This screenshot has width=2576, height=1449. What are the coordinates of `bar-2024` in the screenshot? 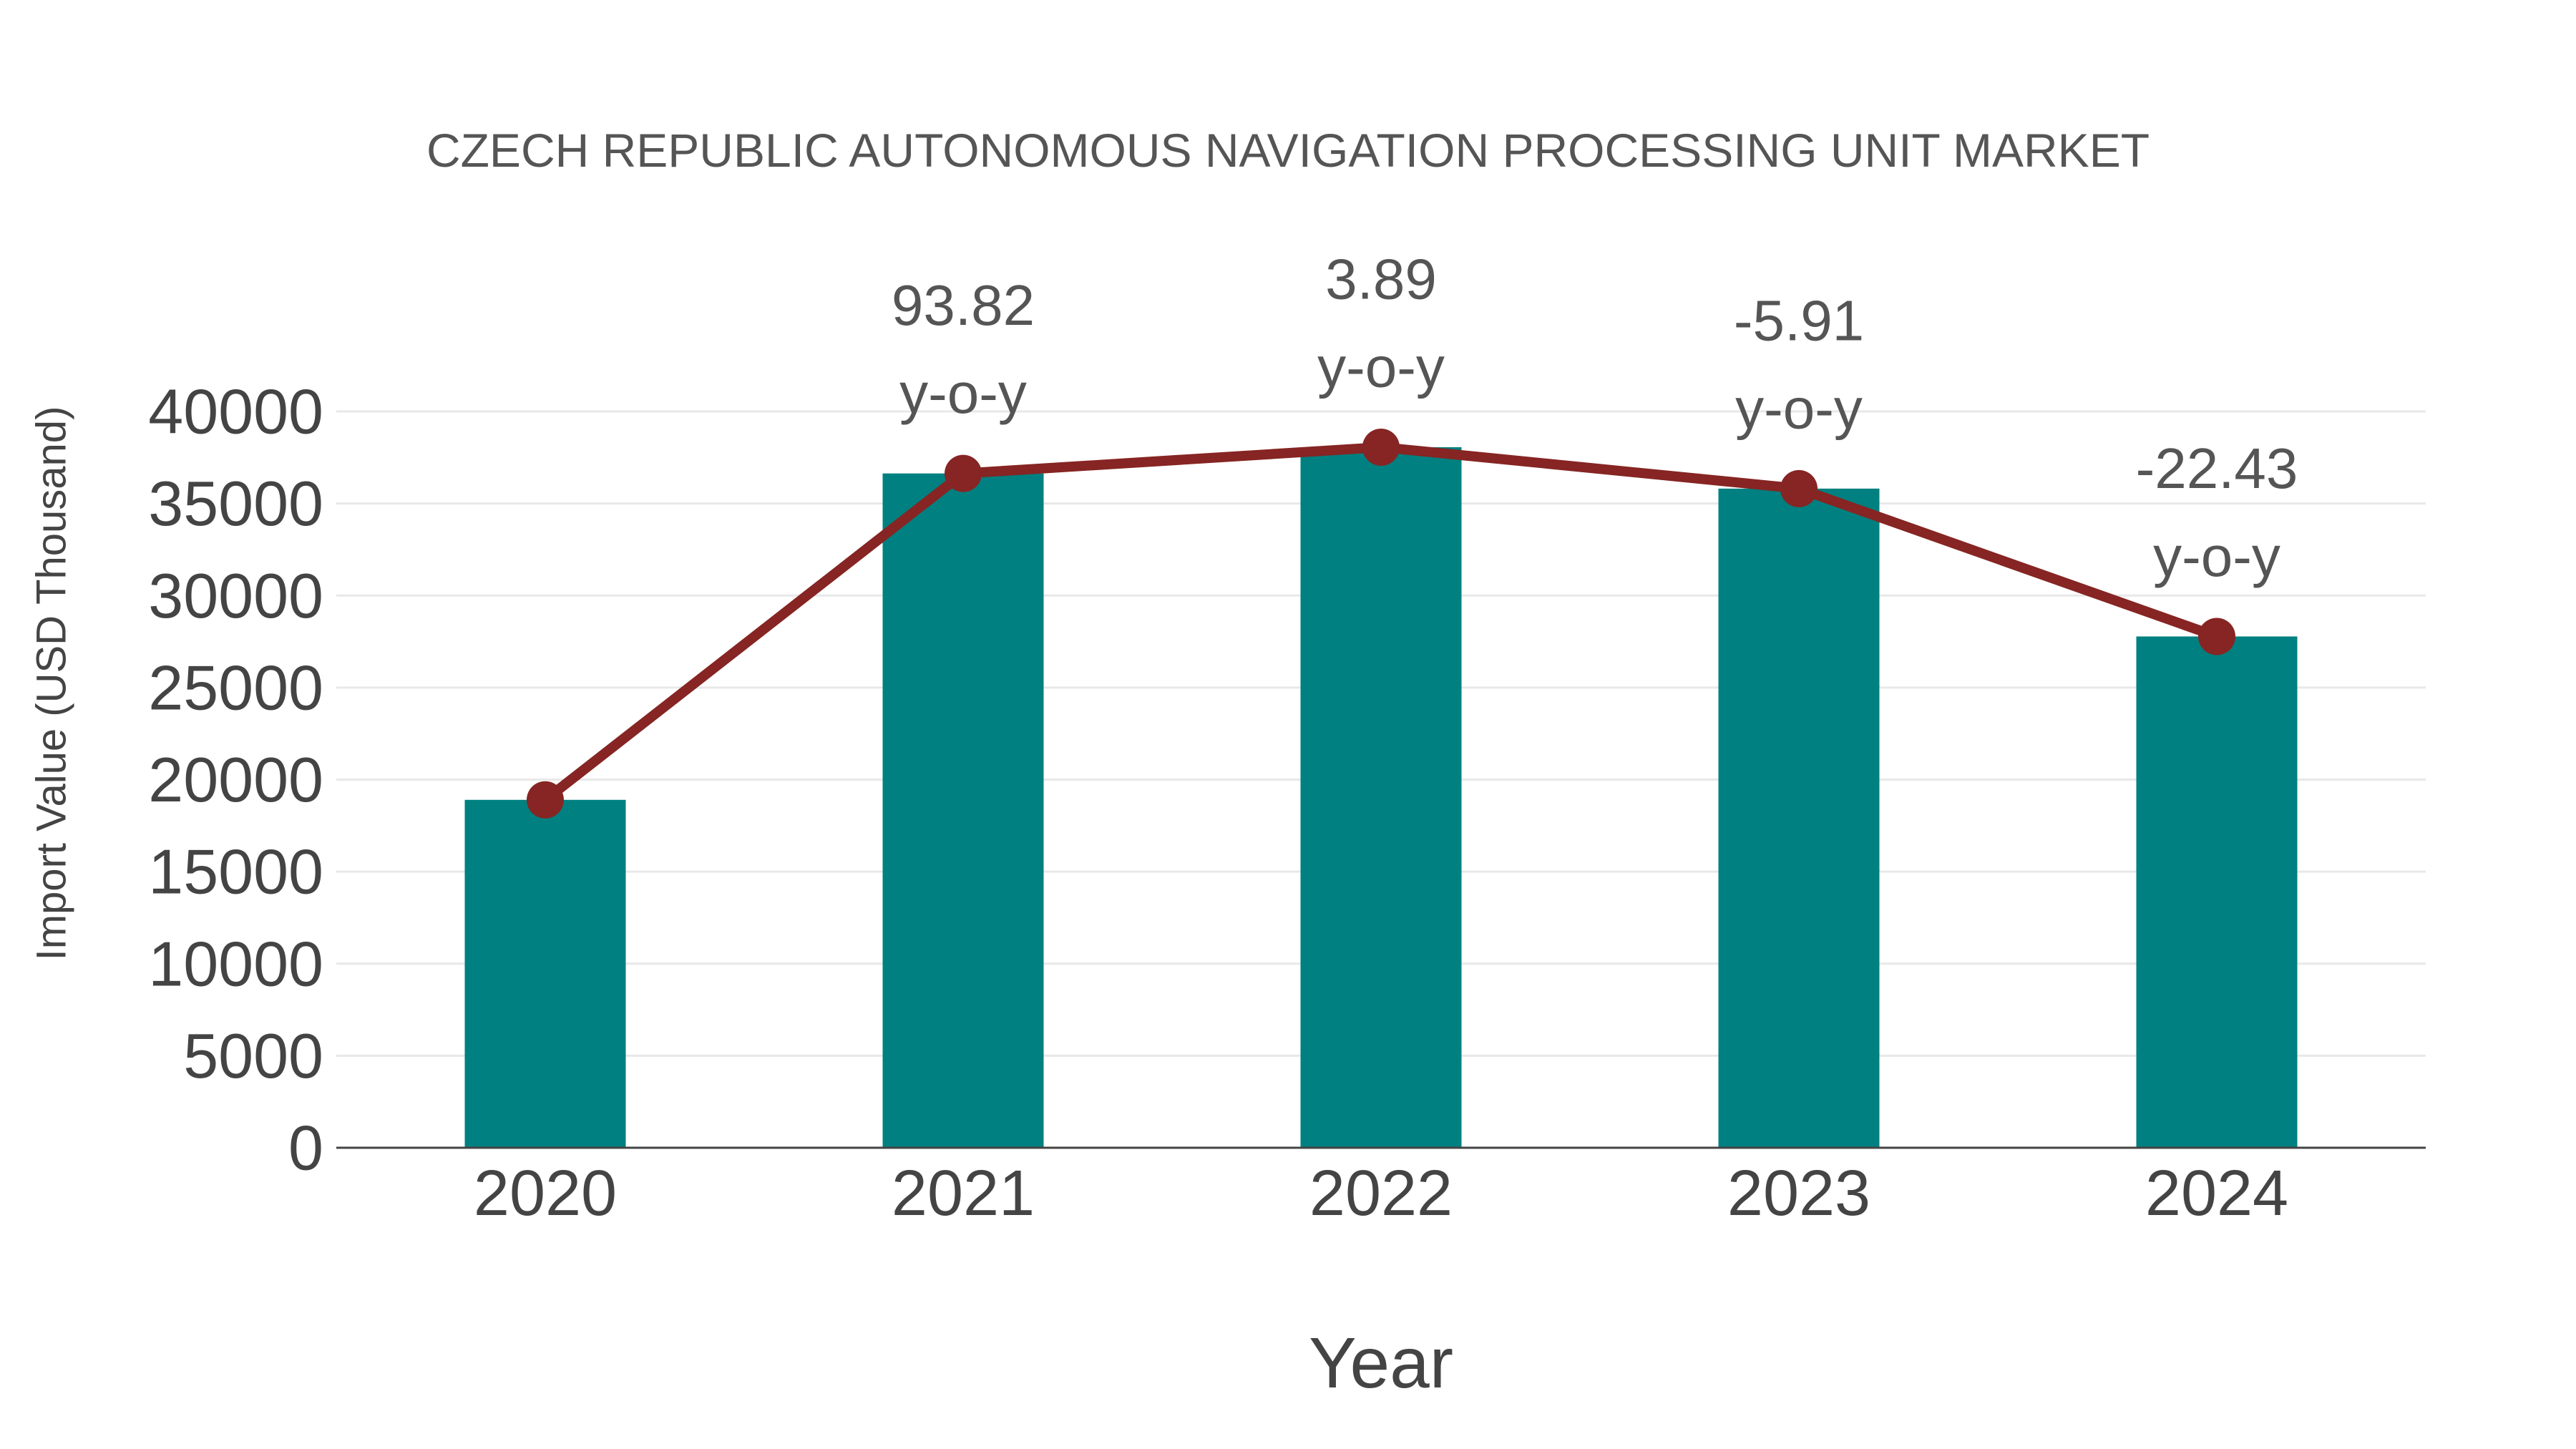 It's located at (2217, 892).